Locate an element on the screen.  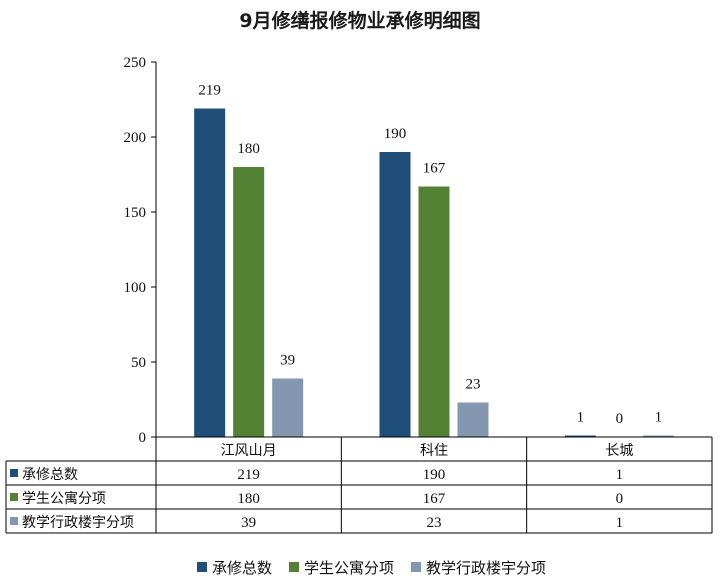
y-axis: 0 50 100 150 200 250 is located at coordinates (140, 250).